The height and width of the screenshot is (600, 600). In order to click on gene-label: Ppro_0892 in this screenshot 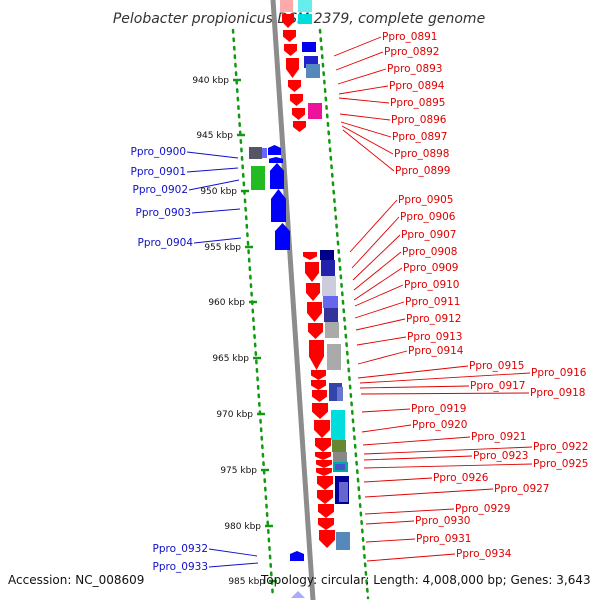, I will do `click(411, 52)`.